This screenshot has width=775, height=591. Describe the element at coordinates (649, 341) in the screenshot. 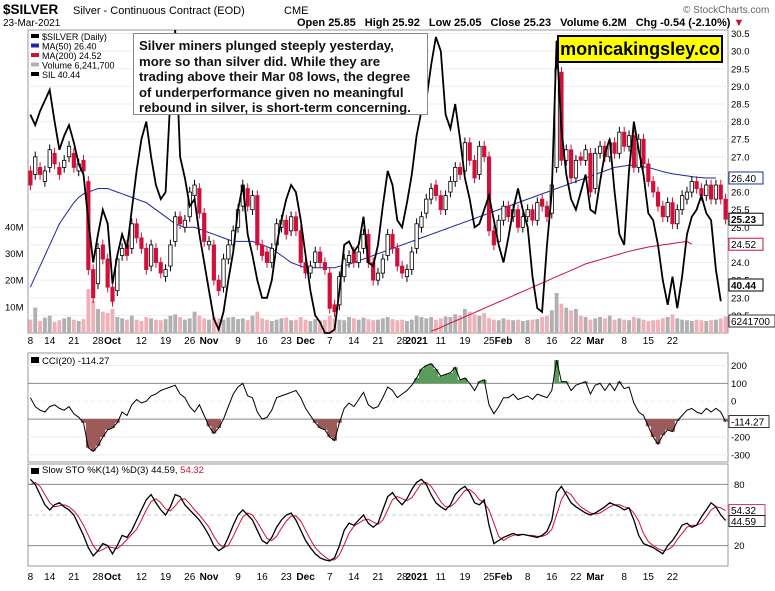

I see `x-tick-label-top: 15` at that location.